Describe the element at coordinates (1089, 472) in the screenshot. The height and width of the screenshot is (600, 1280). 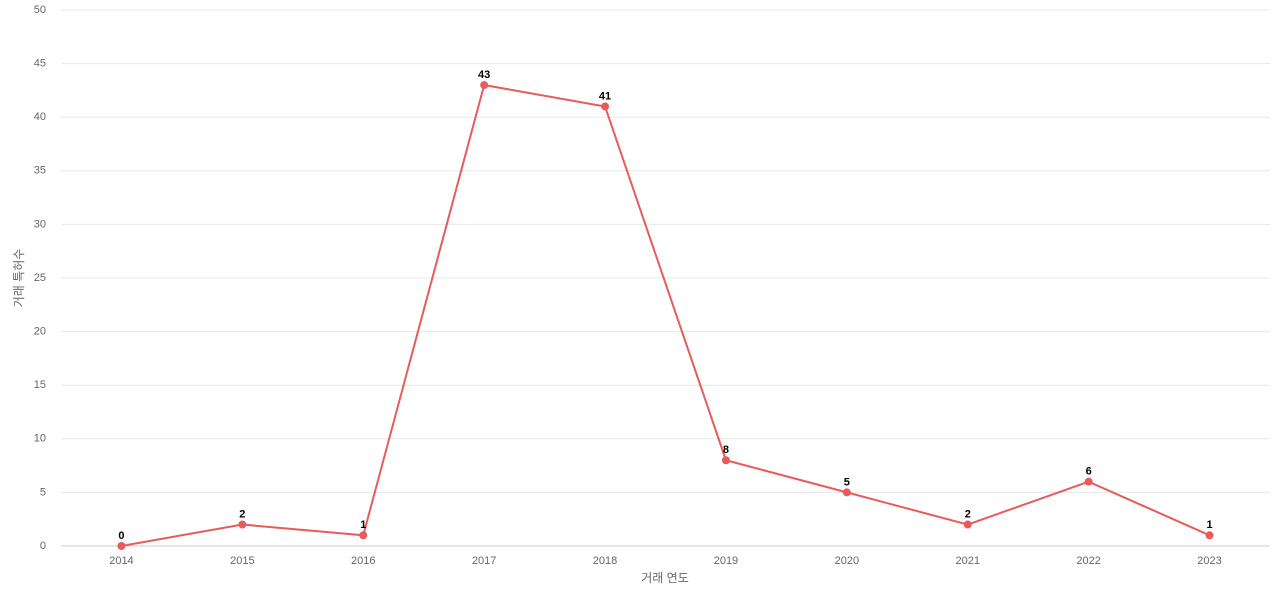
I see `data-label: 6` at that location.